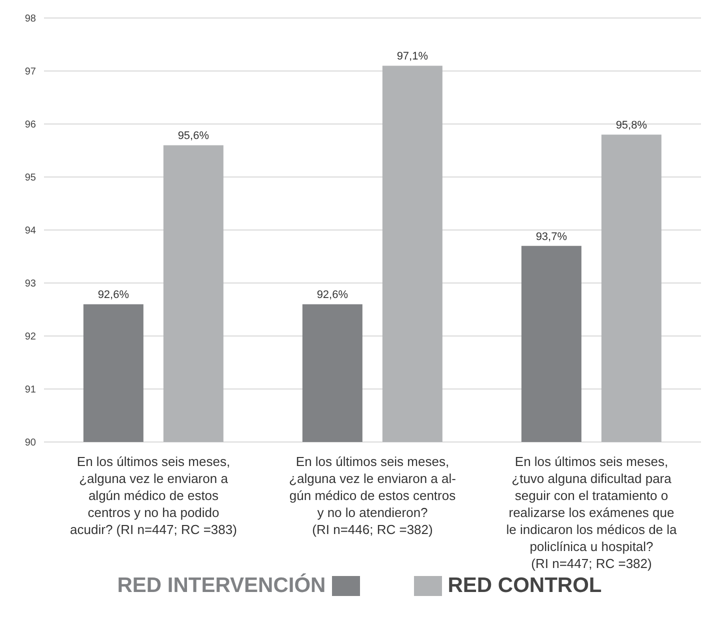 This screenshot has height=626, width=719. Describe the element at coordinates (30, 284) in the screenshot. I see `y-tick-label: 93` at that location.